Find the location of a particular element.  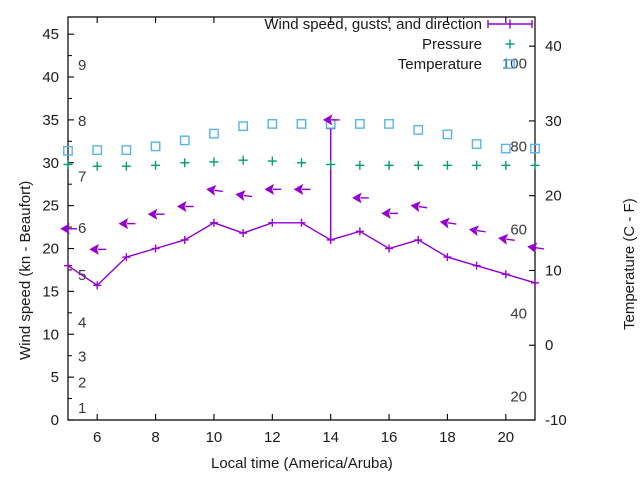

y-tick-label-8: 40 is located at coordinates (50, 77).